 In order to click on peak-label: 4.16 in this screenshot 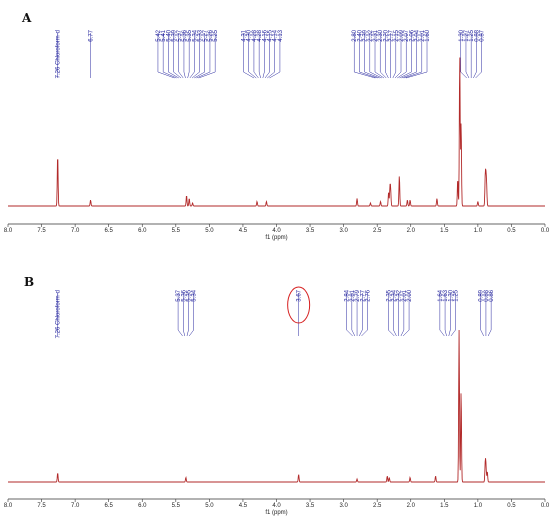, I will do `click(265, 35)`.